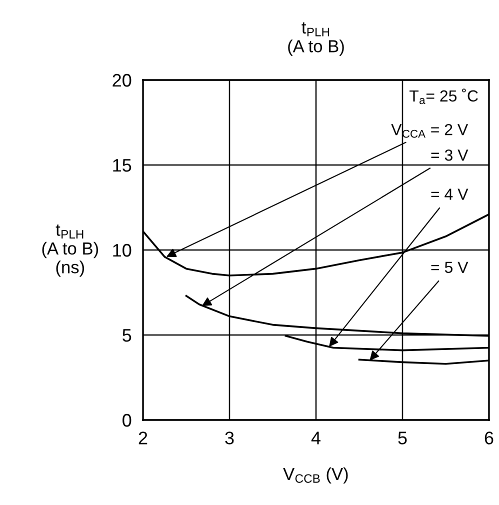 This screenshot has height=505, width=499. Describe the element at coordinates (315, 475) in the screenshot. I see `x-axis-title: V$_{CCB}$ (V)` at that location.